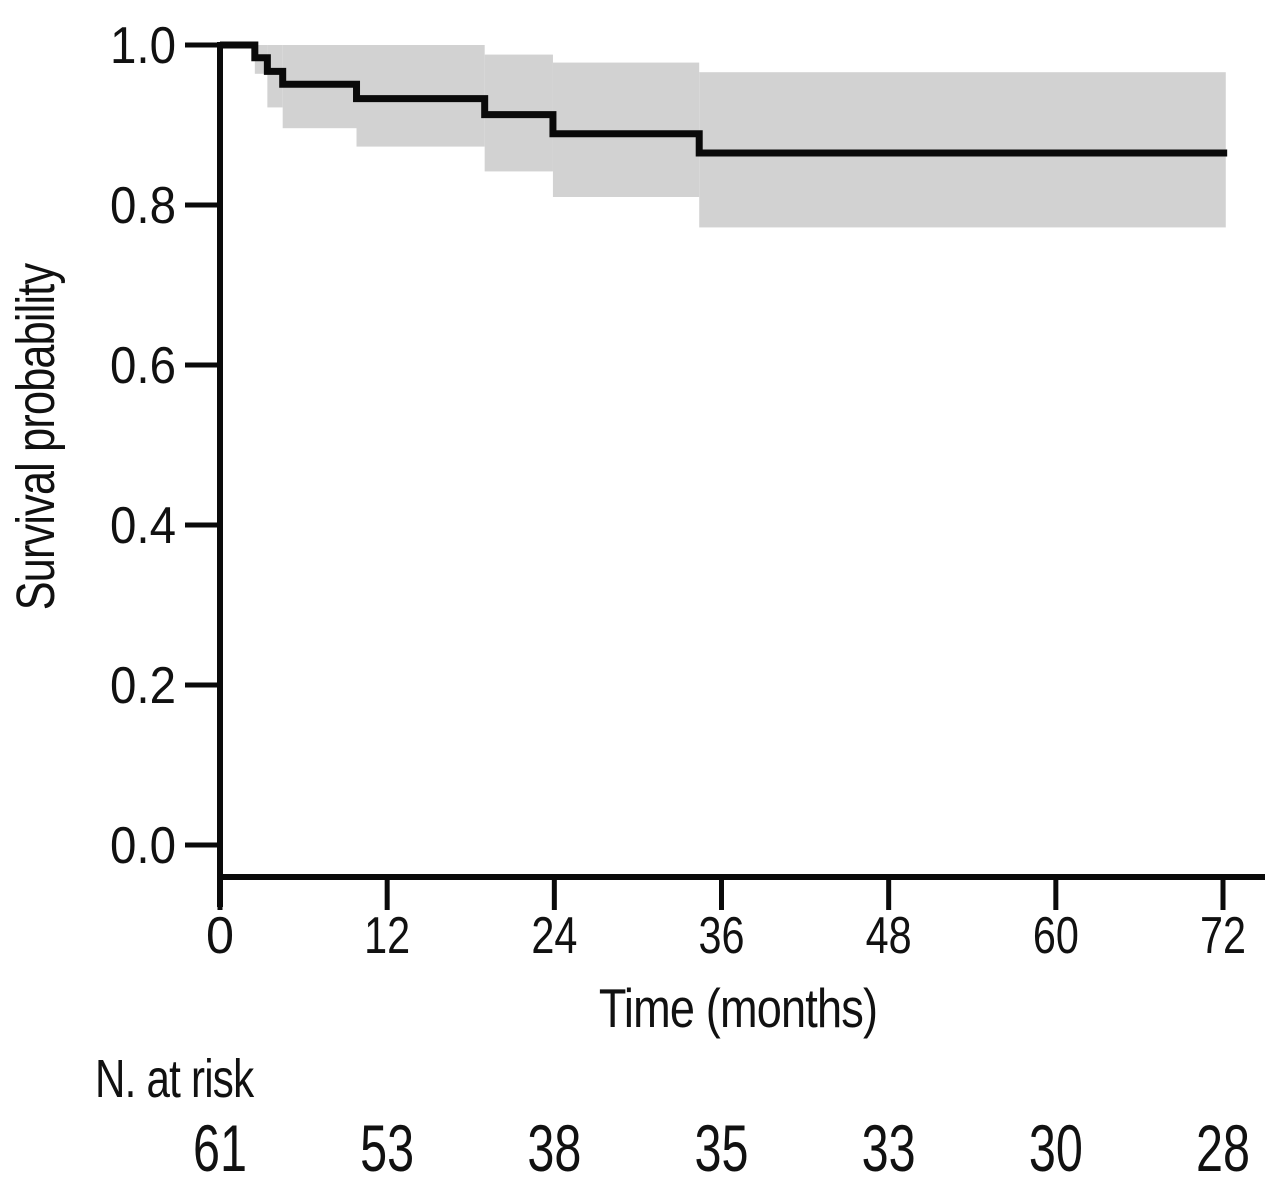 The width and height of the screenshot is (1280, 1199). What do you see at coordinates (1056, 936) in the screenshot?
I see `x-tick-label: 60` at bounding box center [1056, 936].